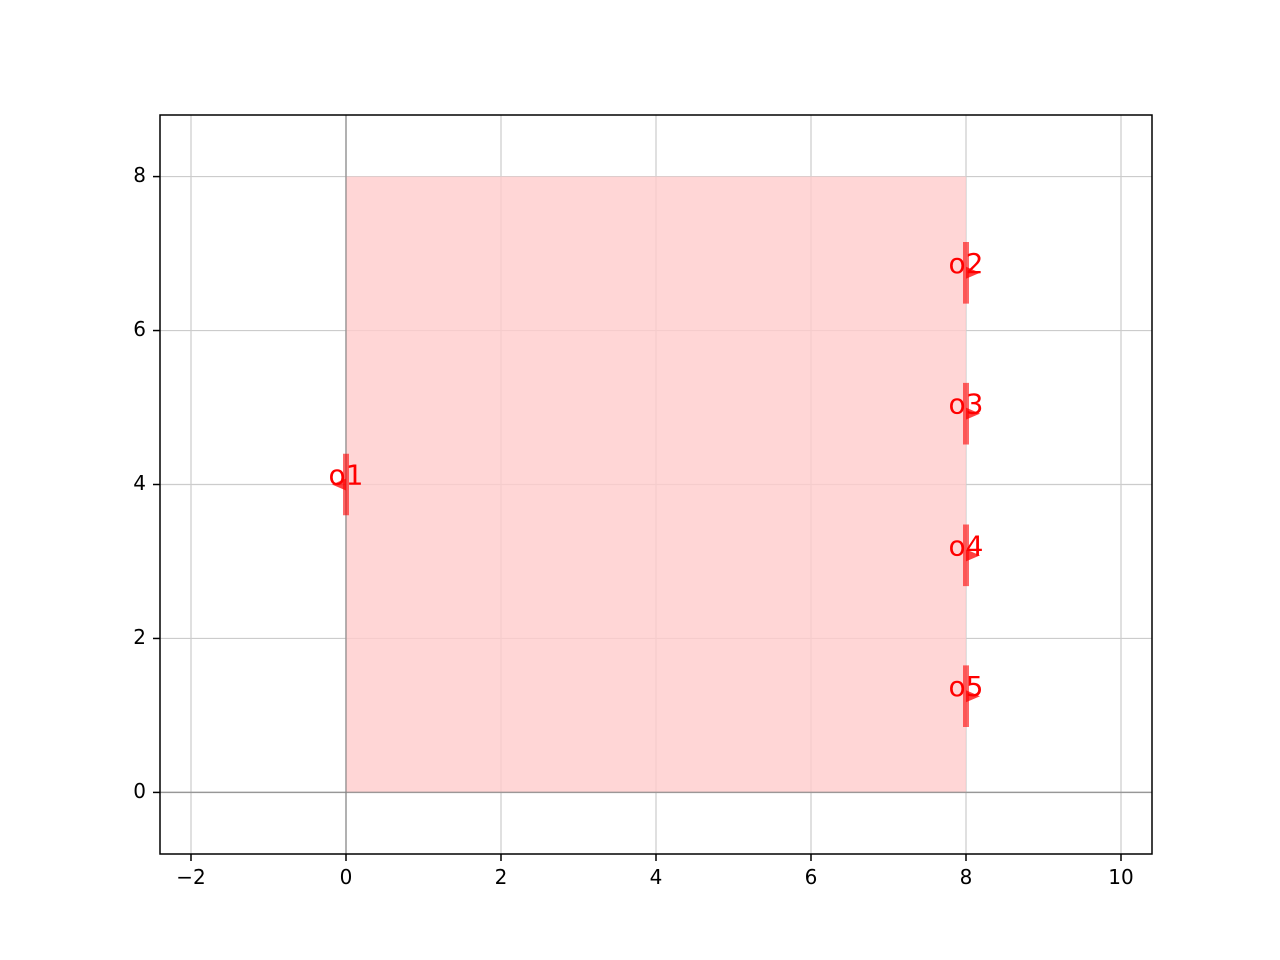  What do you see at coordinates (346, 475) in the screenshot?
I see `port-o1-label: o1` at bounding box center [346, 475].